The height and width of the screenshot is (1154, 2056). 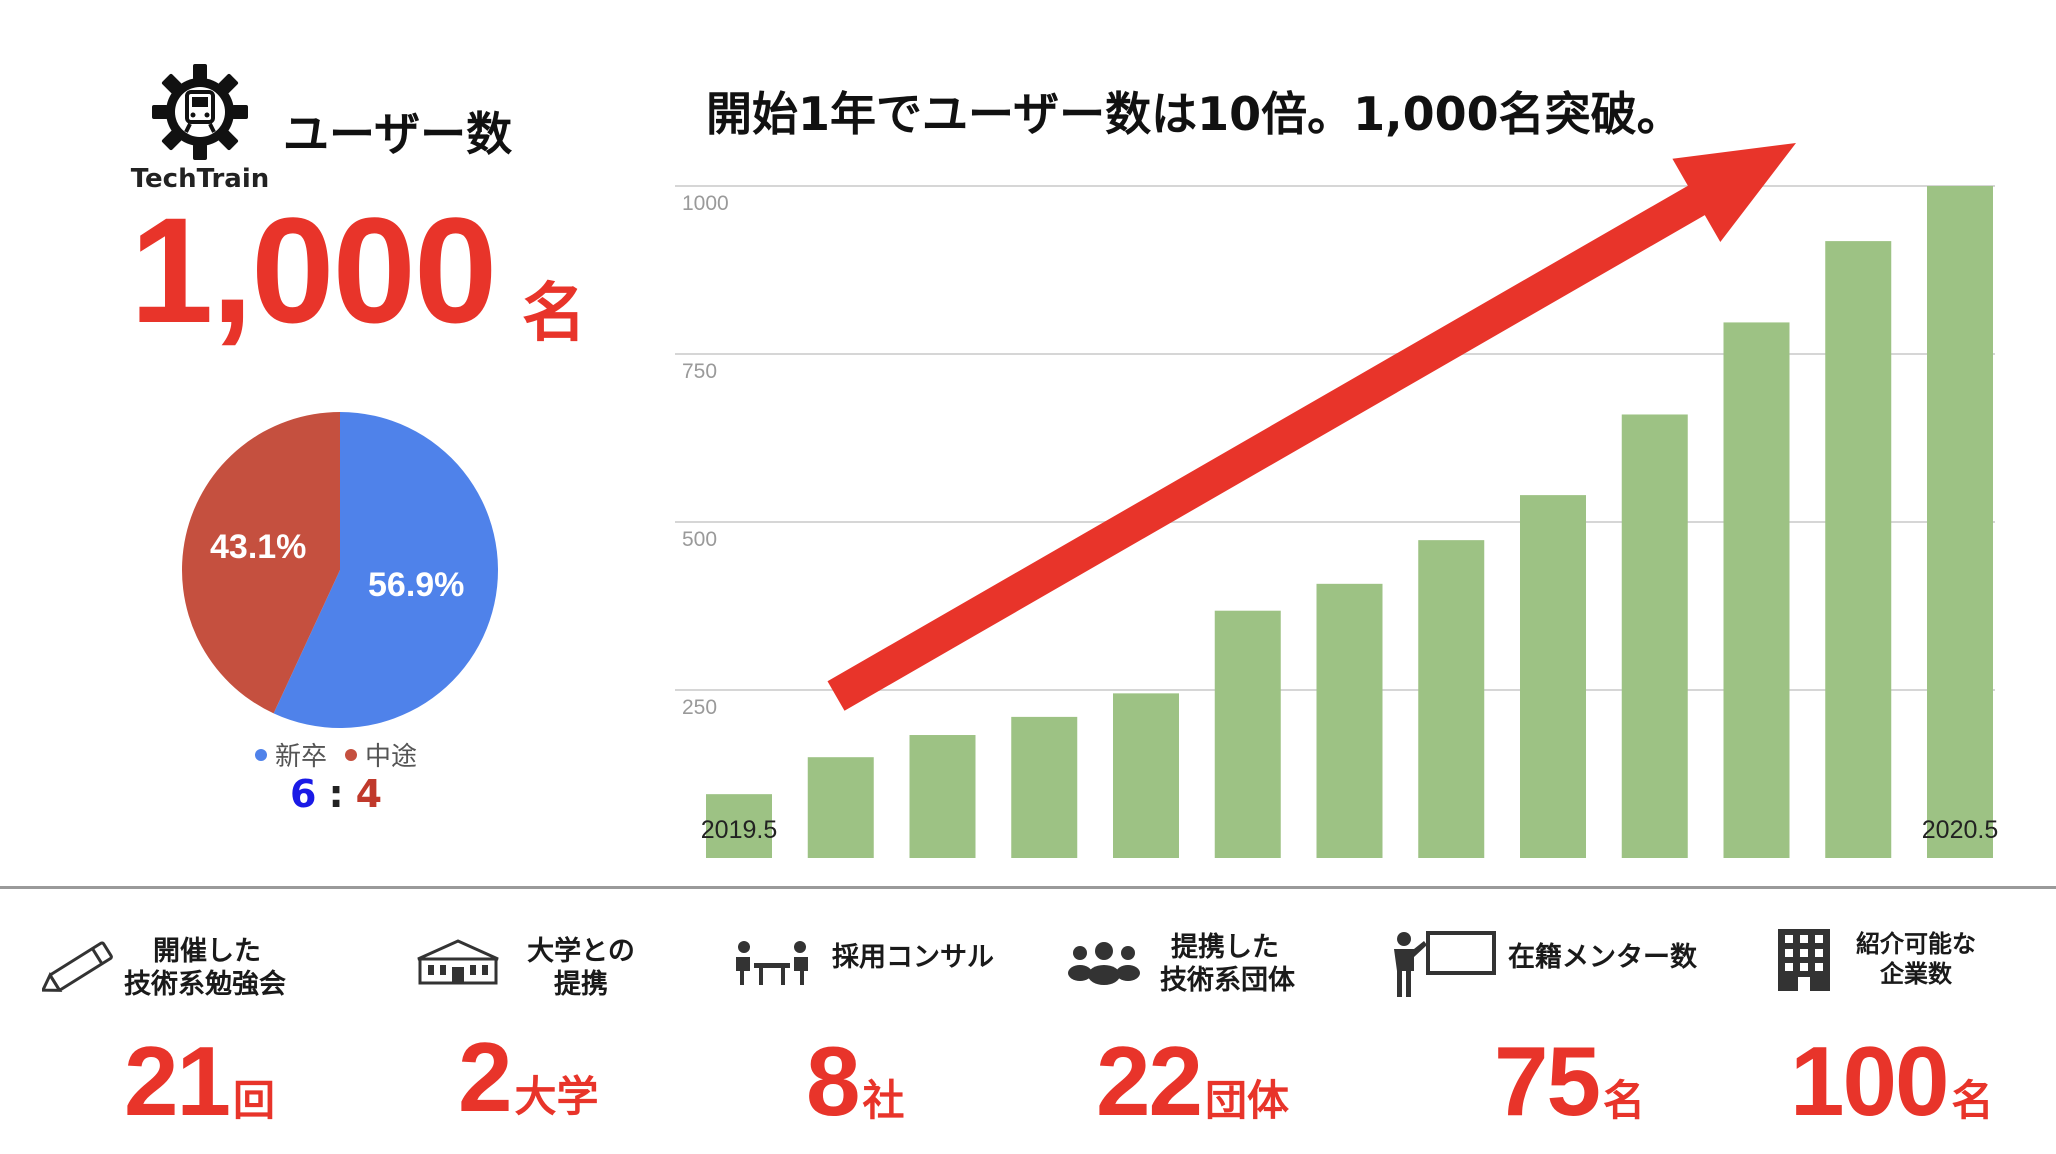 I want to click on stat-value: 2大学, so click(x=528, y=1077).